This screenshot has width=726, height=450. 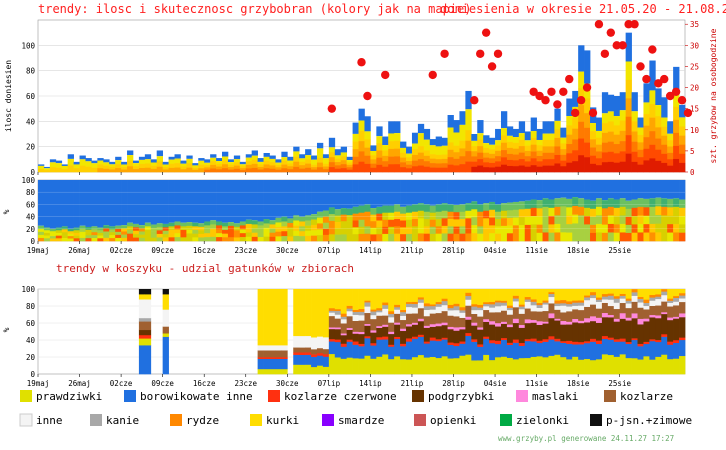 What do you see at coordinates (453, 420) in the screenshot?
I see `legend-label: opienki` at bounding box center [453, 420].